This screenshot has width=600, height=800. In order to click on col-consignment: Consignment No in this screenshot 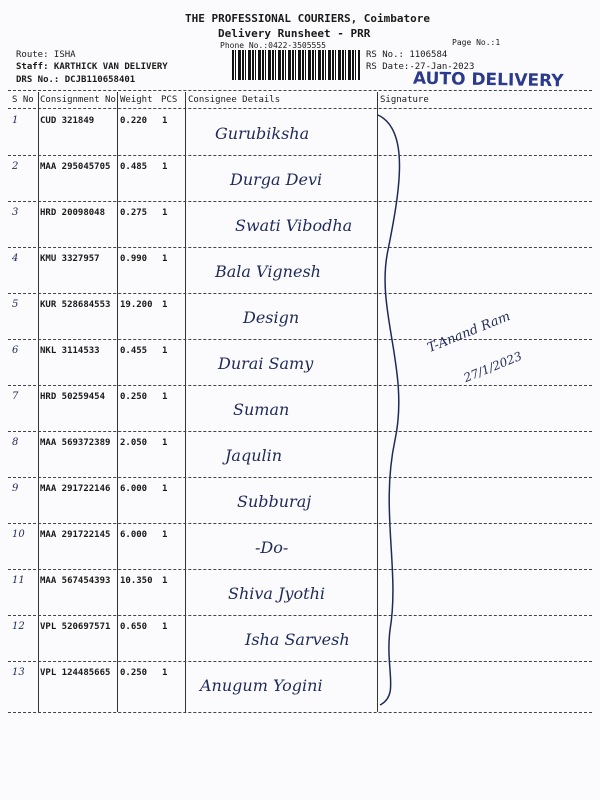, I will do `click(78, 100)`.